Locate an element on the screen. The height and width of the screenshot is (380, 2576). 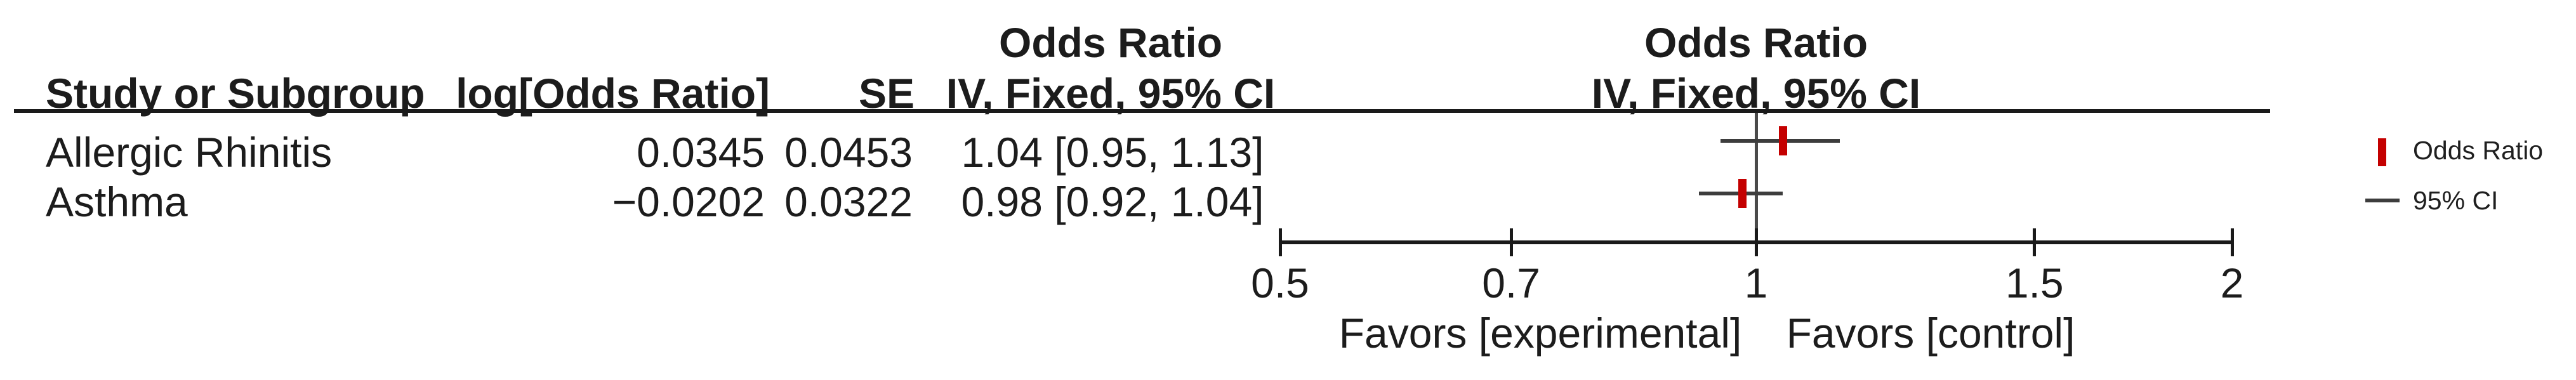
axis-tick-label: 1.5 is located at coordinates (2034, 282).